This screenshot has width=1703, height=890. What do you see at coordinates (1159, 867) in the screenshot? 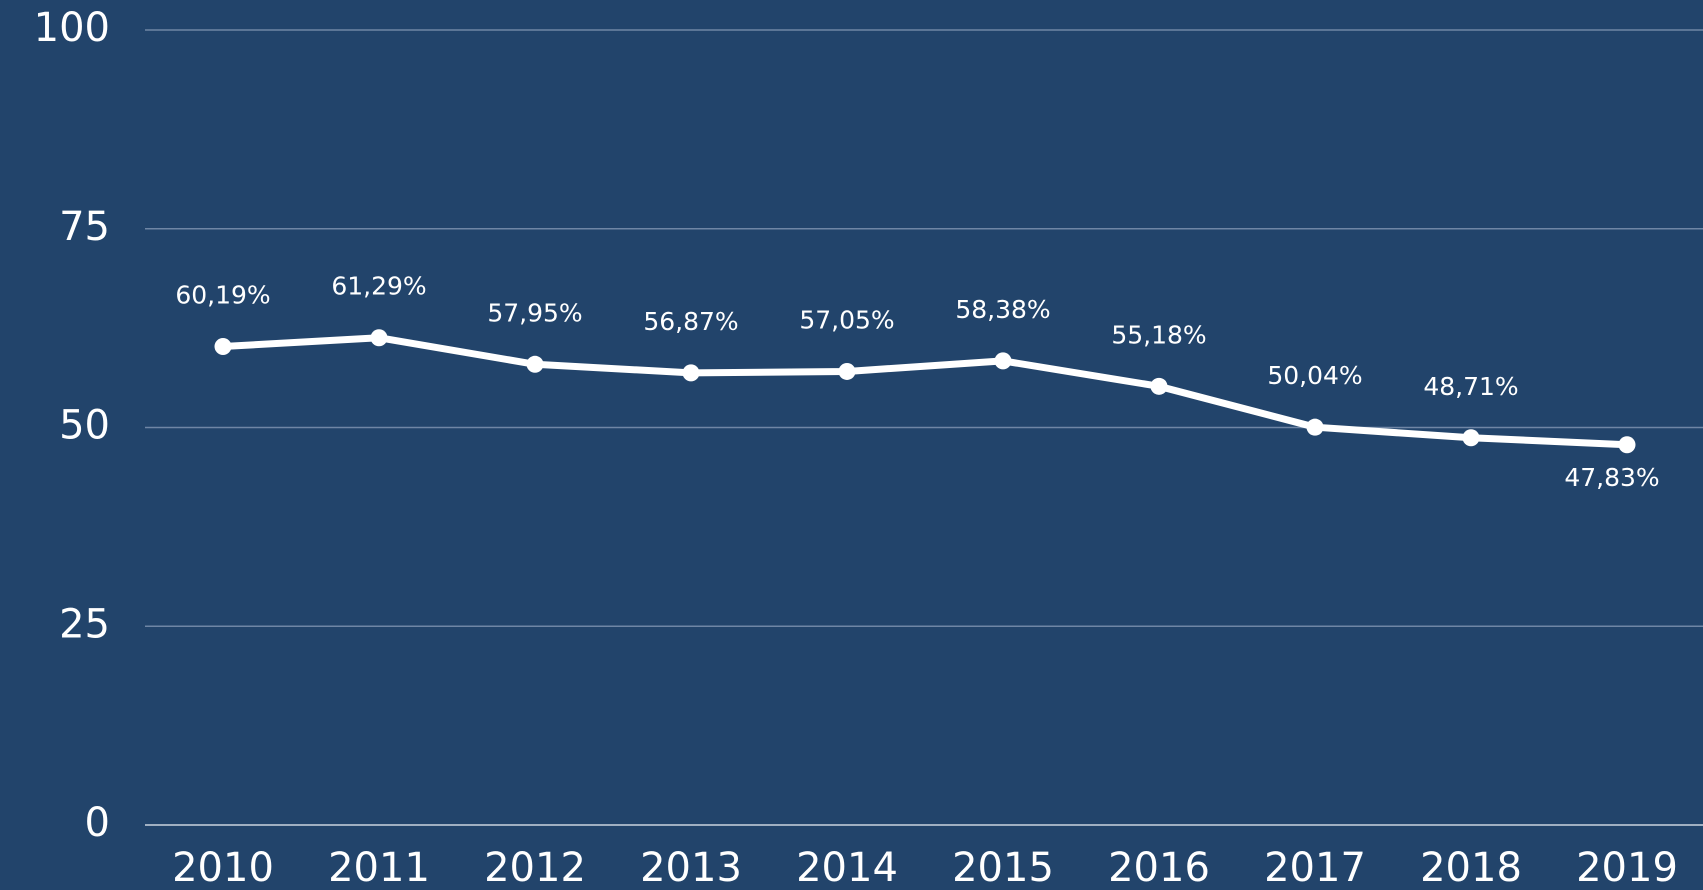
I see `x-tick-label: 2016` at bounding box center [1159, 867].